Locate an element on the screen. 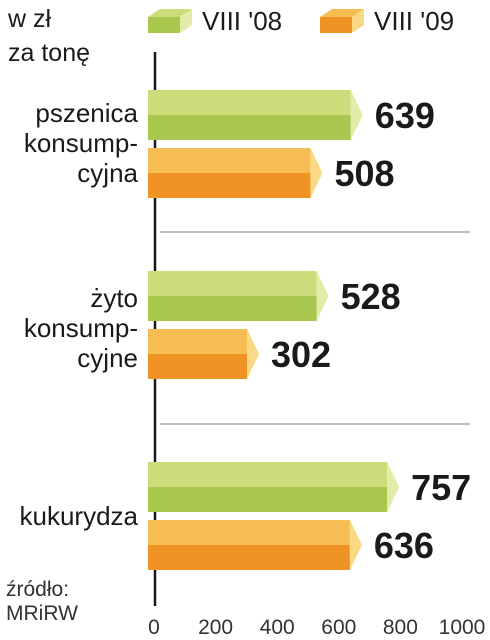 The image size is (490, 640). x-tick-label: 400 is located at coordinates (277, 627).